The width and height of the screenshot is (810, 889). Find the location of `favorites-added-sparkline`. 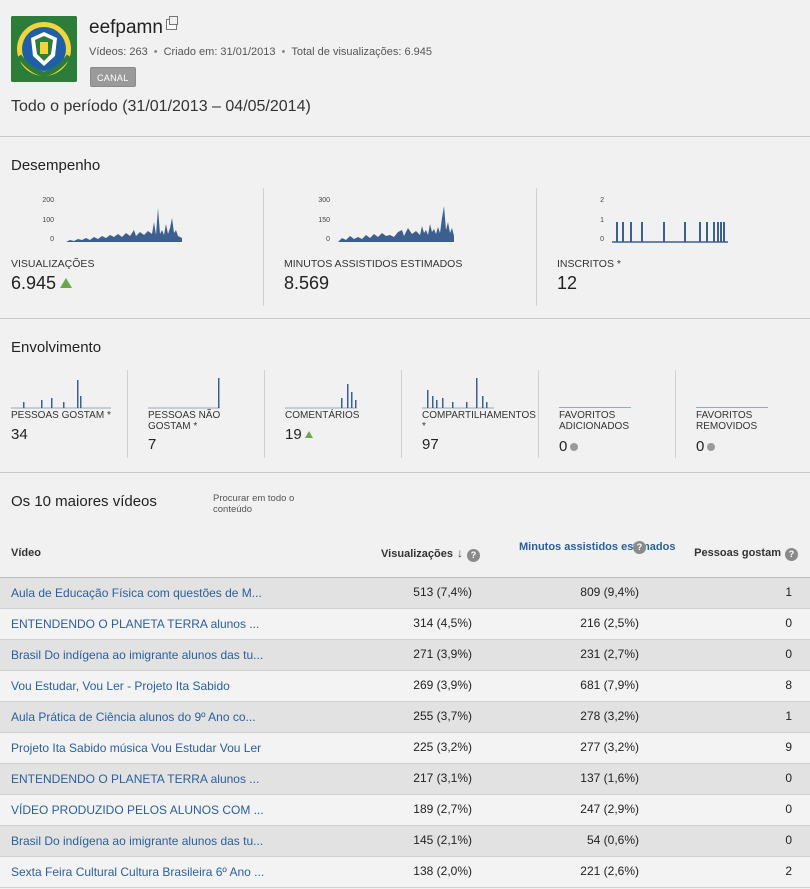

favorites-added-sparkline is located at coordinates (595, 407).